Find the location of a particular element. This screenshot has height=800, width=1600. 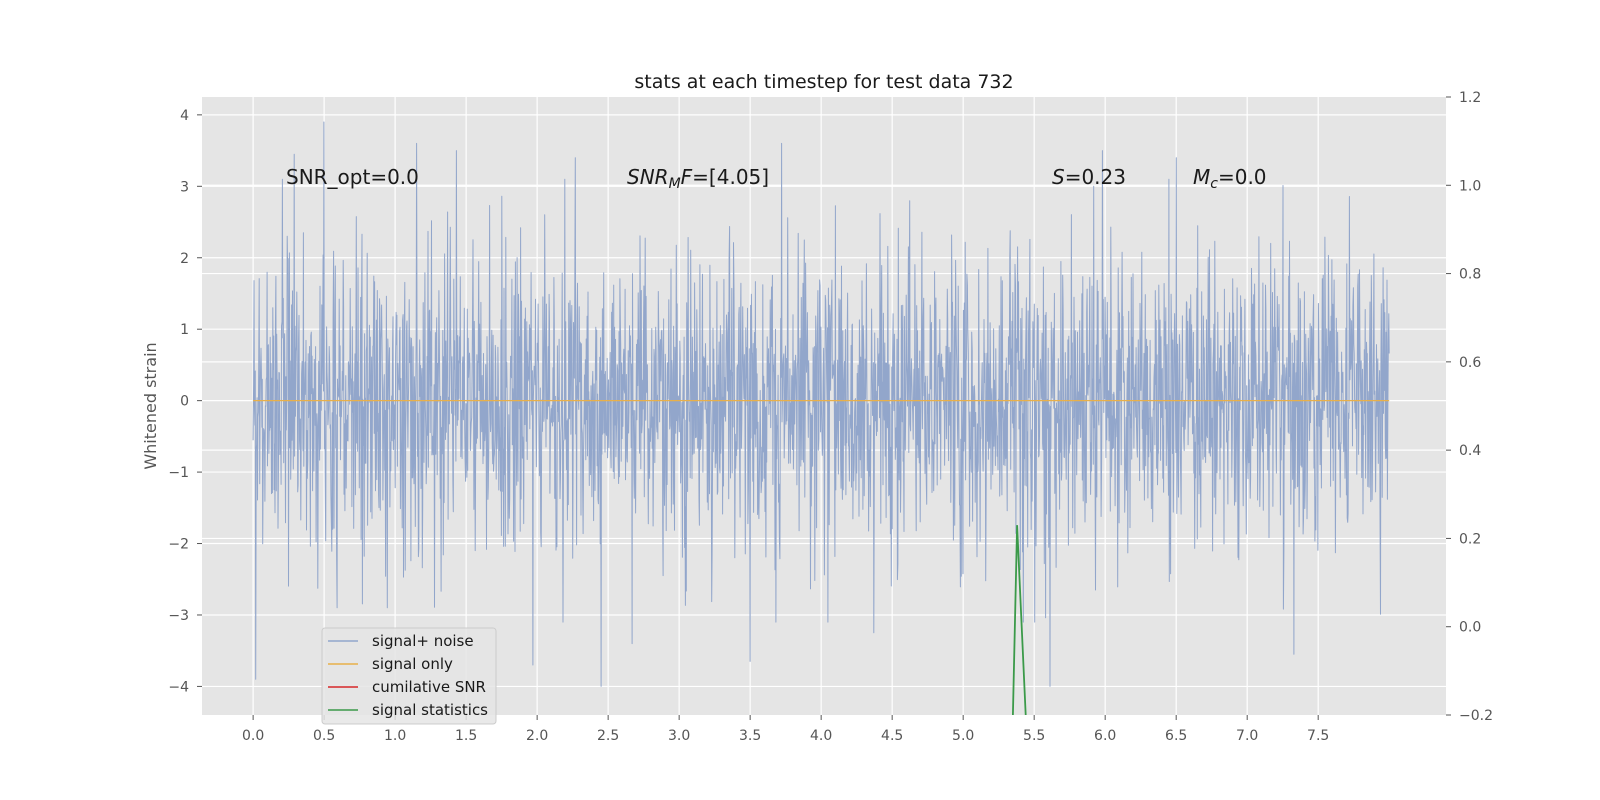

y-tick-label: 1 is located at coordinates (184, 330).